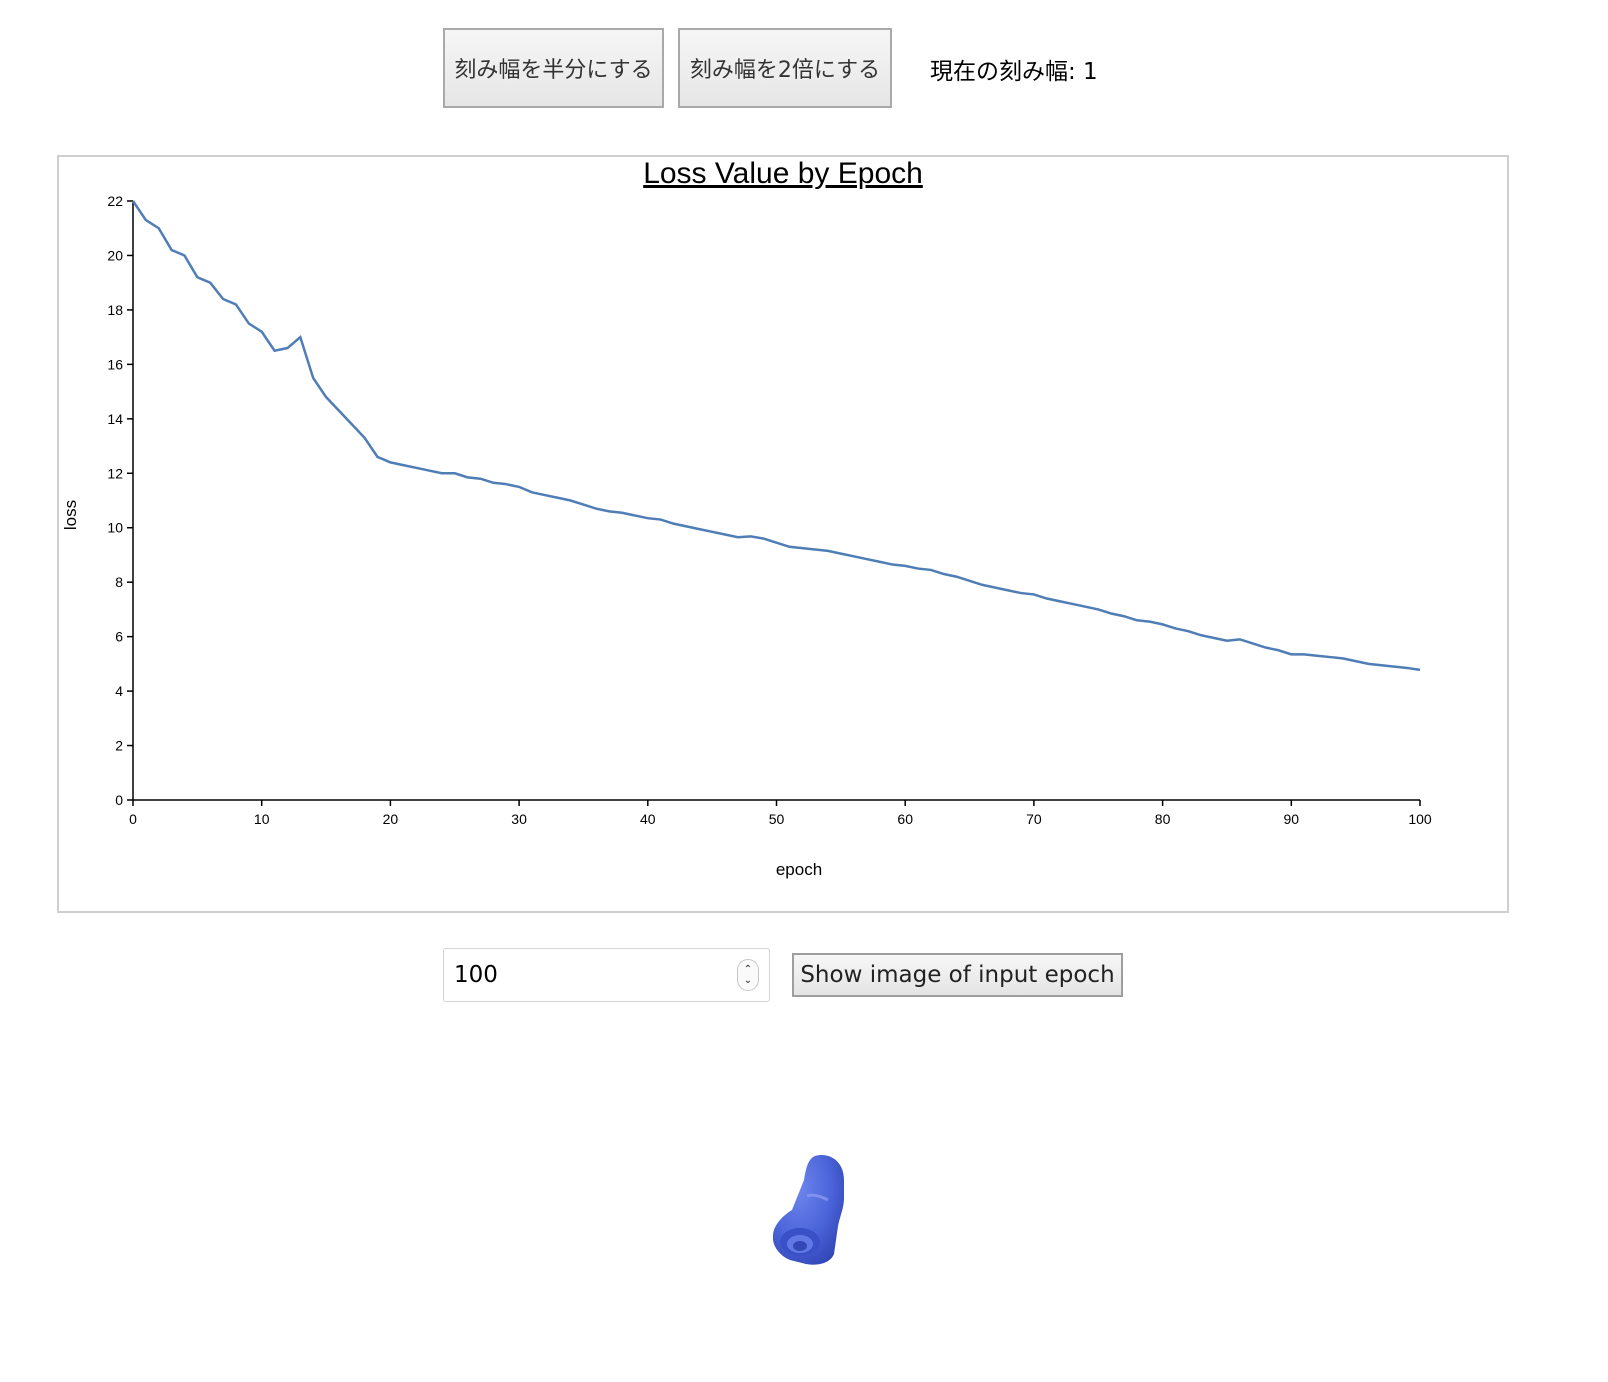 The height and width of the screenshot is (1382, 1608). I want to click on y-tick-label: 6, so click(119, 637).